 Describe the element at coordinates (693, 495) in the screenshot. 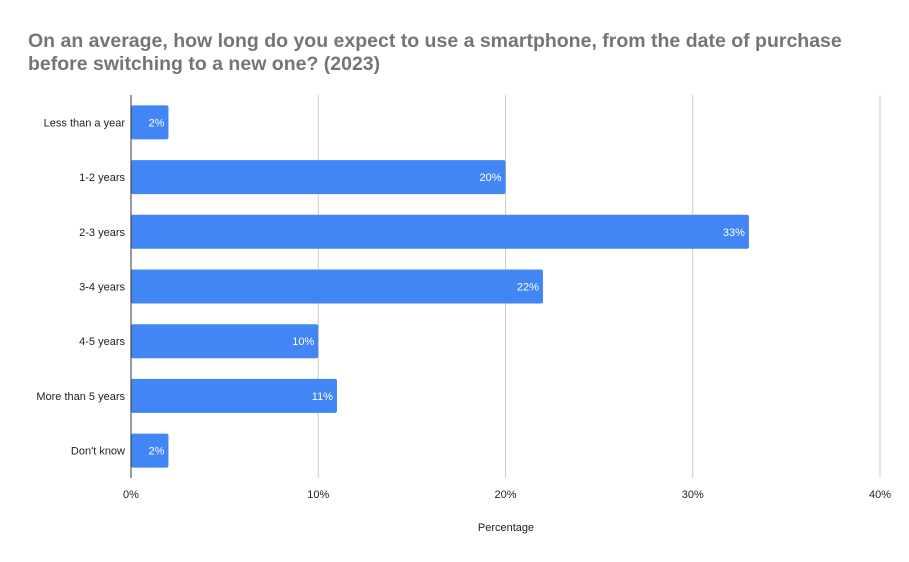

I see `x-tick-label: 30%` at that location.